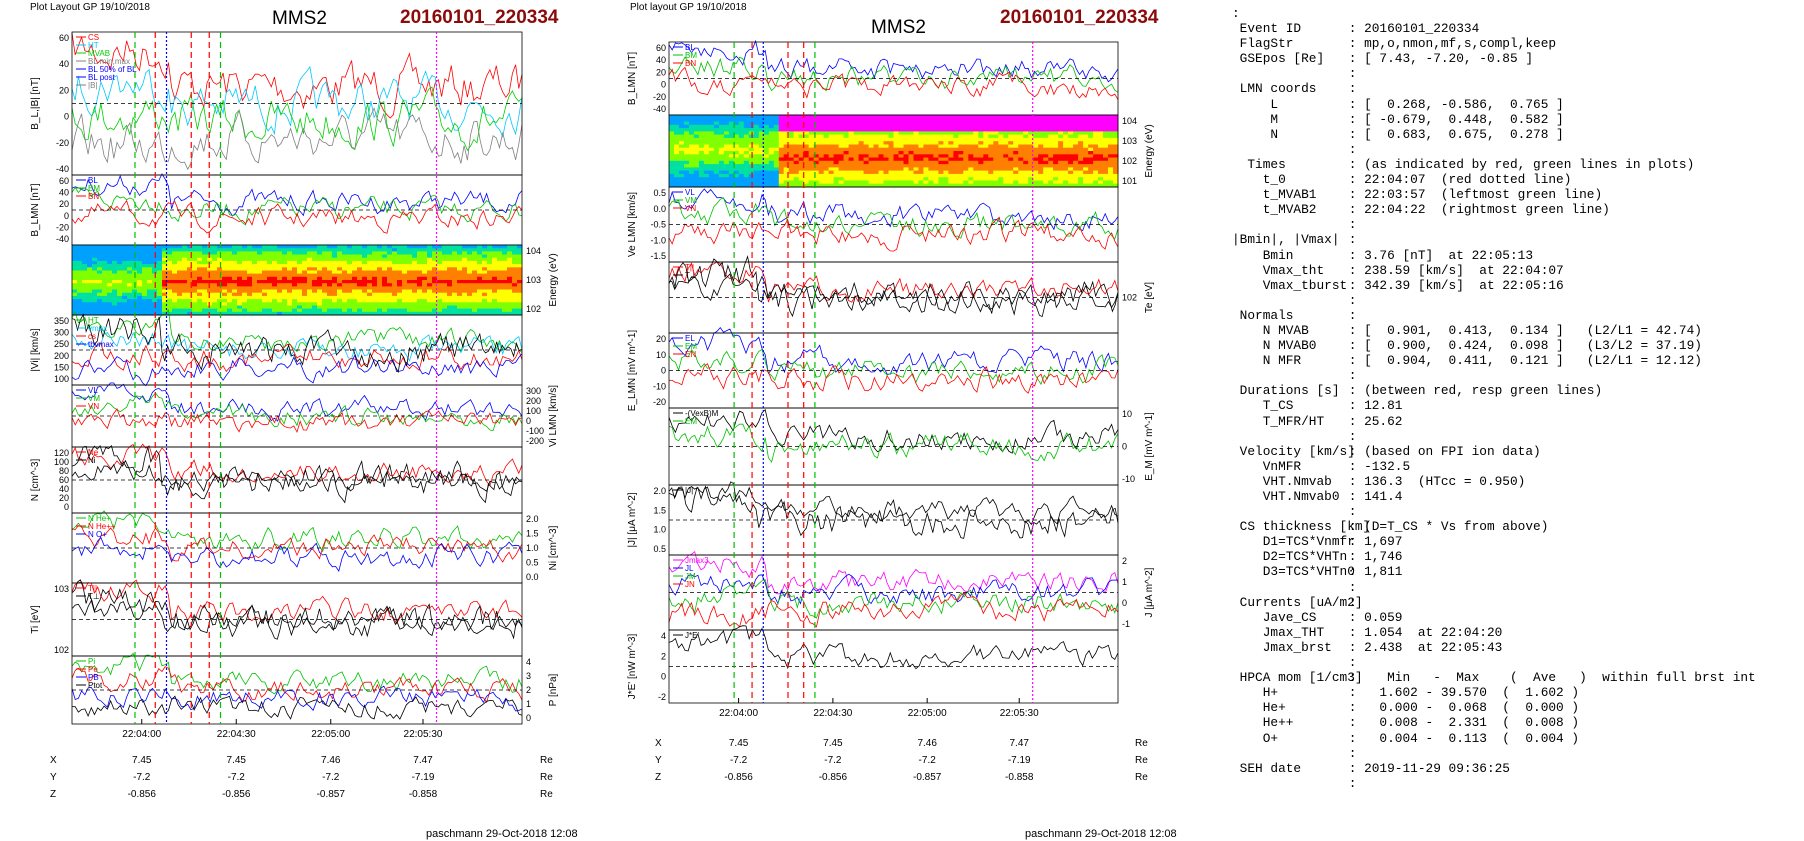 The width and height of the screenshot is (1804, 841). What do you see at coordinates (61, 333) in the screenshot?
I see `y-tick-label: 300` at bounding box center [61, 333].